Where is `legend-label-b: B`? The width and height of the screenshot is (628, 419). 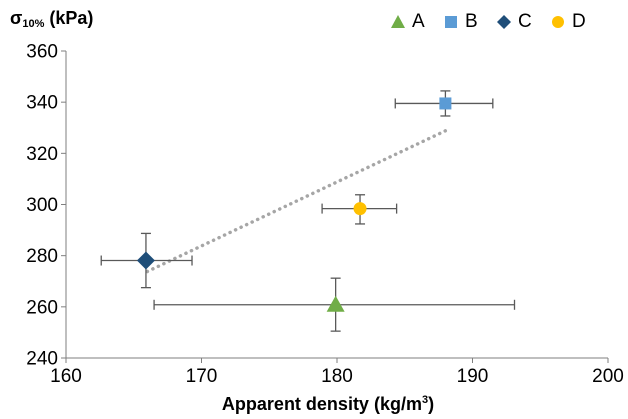
legend-label-b: B is located at coordinates (471, 21).